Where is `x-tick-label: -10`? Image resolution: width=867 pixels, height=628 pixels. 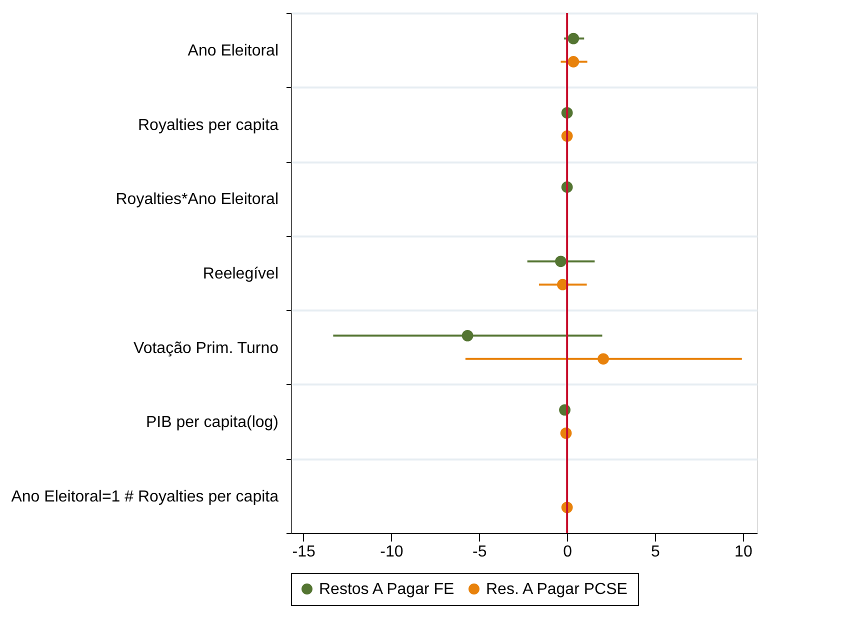 x-tick-label: -10 is located at coordinates (392, 552).